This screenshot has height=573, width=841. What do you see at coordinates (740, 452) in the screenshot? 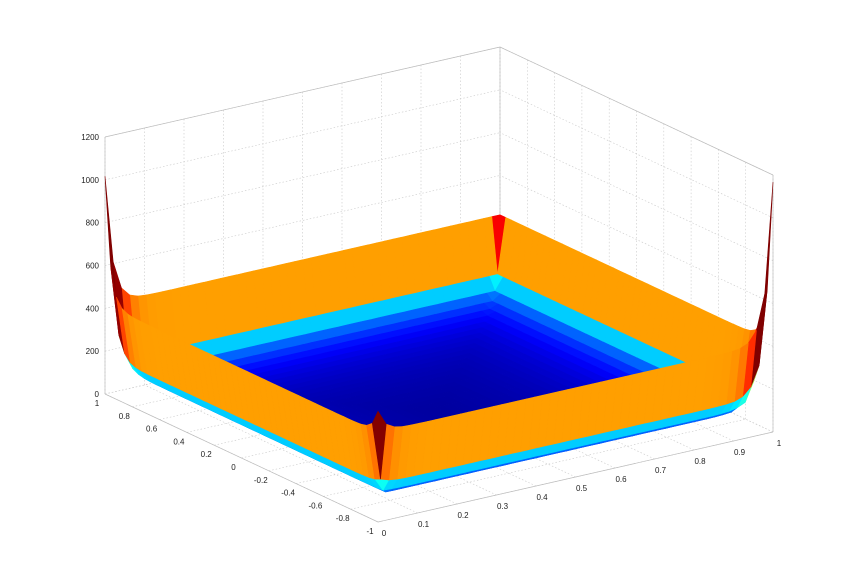
I see `y-tick-label: 0.9` at bounding box center [740, 452].